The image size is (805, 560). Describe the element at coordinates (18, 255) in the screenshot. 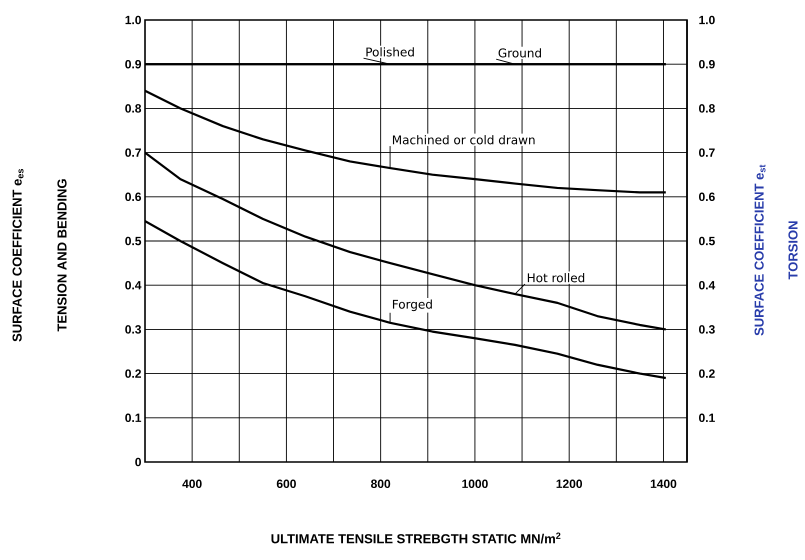

I see `text: SURFACE COEFFICIENT e$_{es}$` at that location.